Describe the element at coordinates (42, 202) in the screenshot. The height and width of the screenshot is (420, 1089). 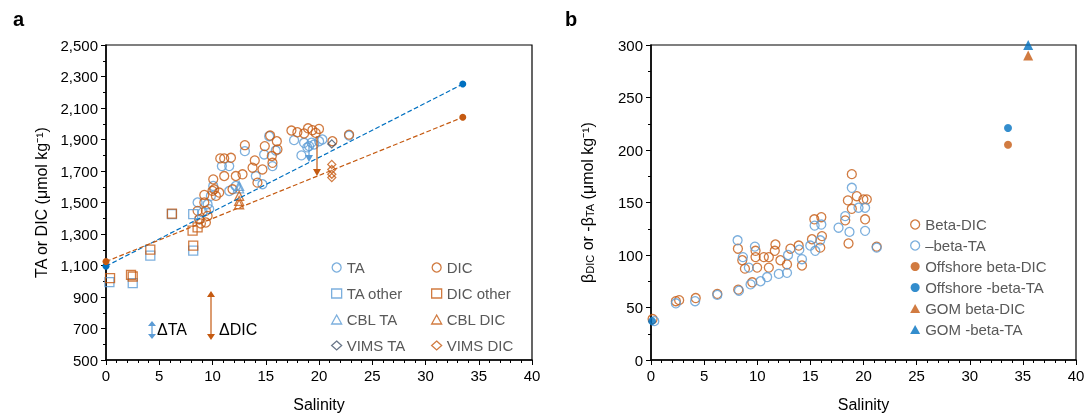
I see `y-axis-title: TA or DIC (μmol kg⁻¹)` at that location.